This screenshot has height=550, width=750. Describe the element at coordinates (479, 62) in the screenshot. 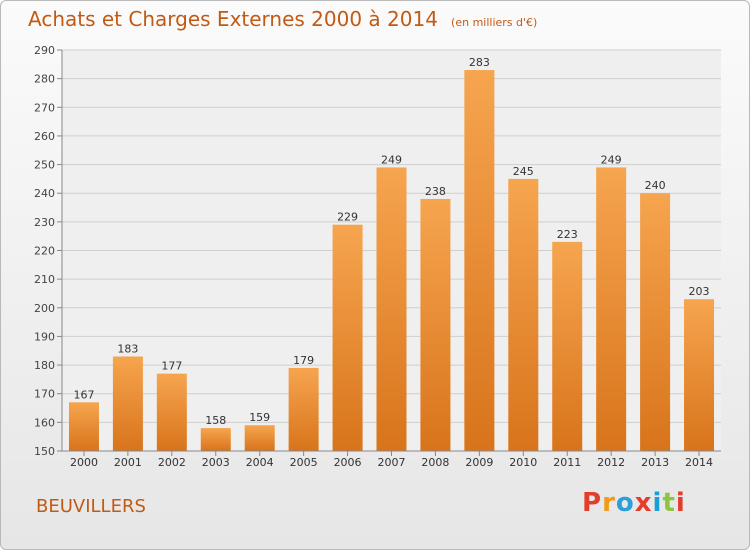

I see `bar-value-label: 283` at that location.